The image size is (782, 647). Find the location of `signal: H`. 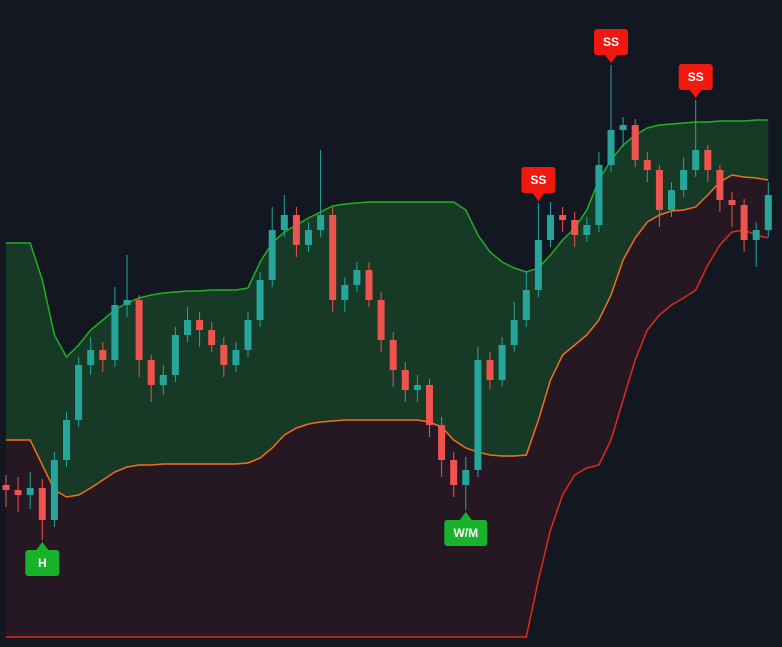

signal: H is located at coordinates (42, 559).